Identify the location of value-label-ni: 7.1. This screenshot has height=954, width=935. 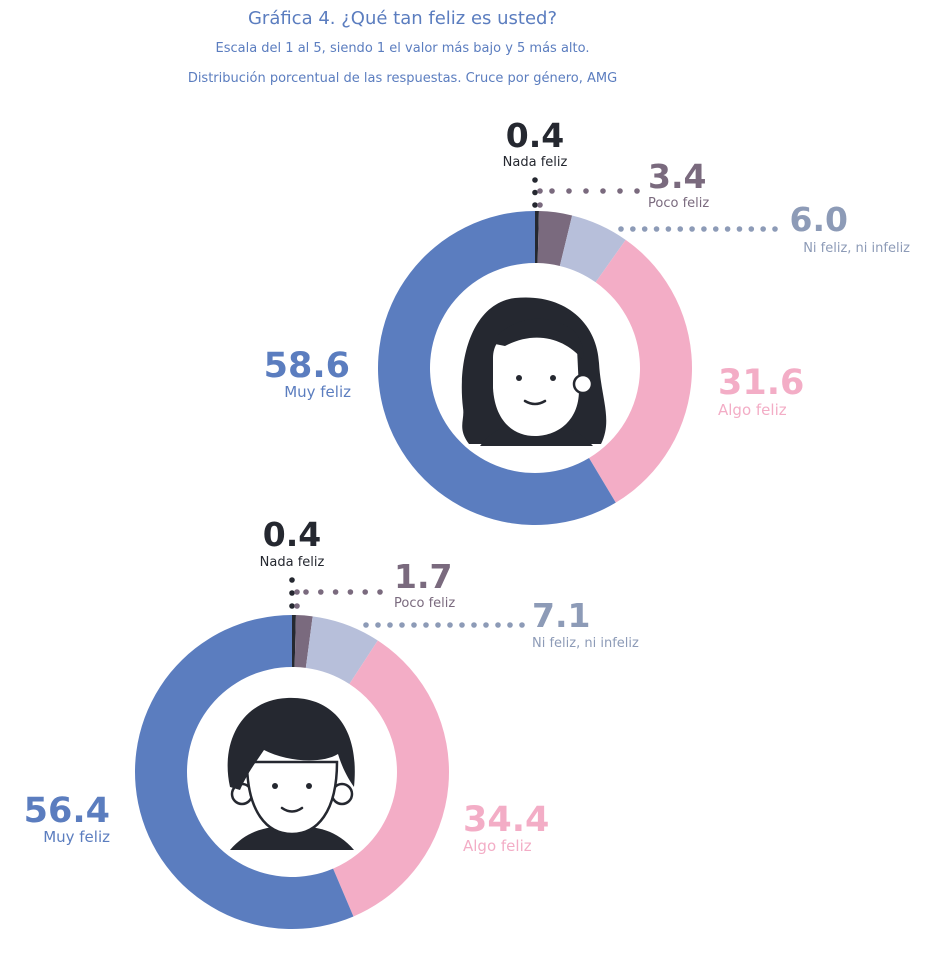
(561, 615).